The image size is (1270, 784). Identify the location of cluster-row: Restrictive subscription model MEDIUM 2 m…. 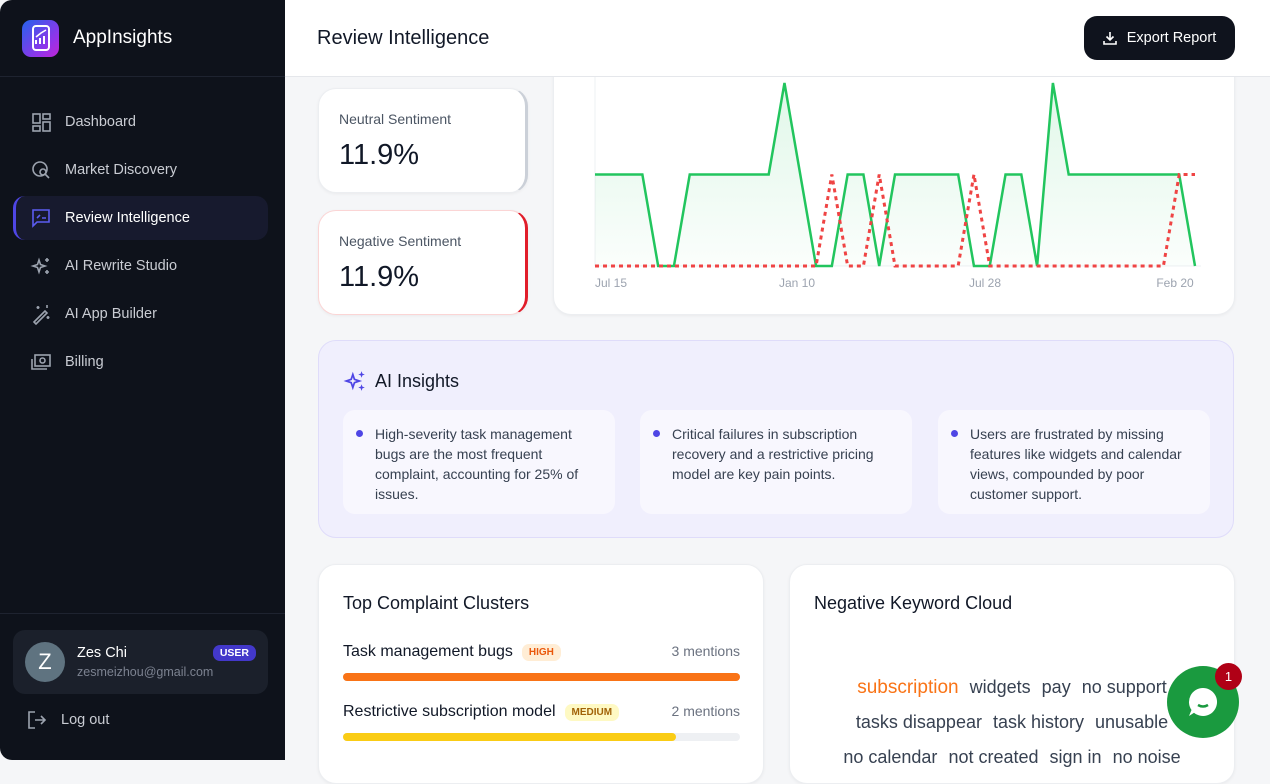
(541, 722).